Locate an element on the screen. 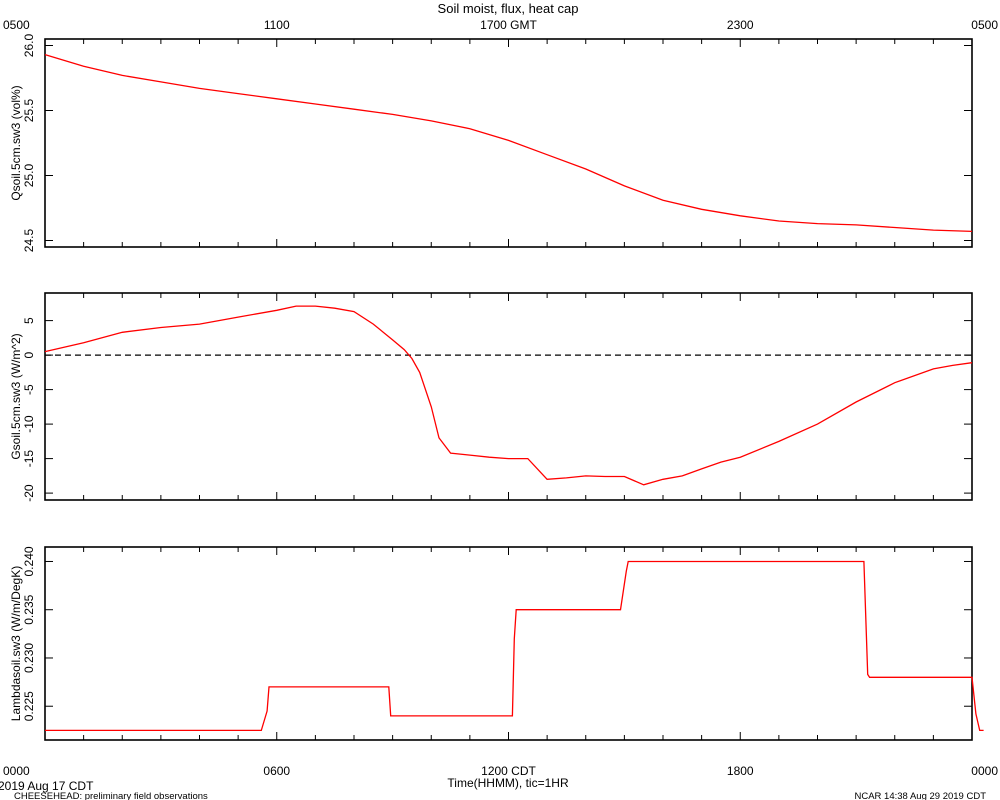 Image resolution: width=1000 pixels, height=800 pixels. bottom-axis-tick-label: 1200 CDT is located at coordinates (508, 771).